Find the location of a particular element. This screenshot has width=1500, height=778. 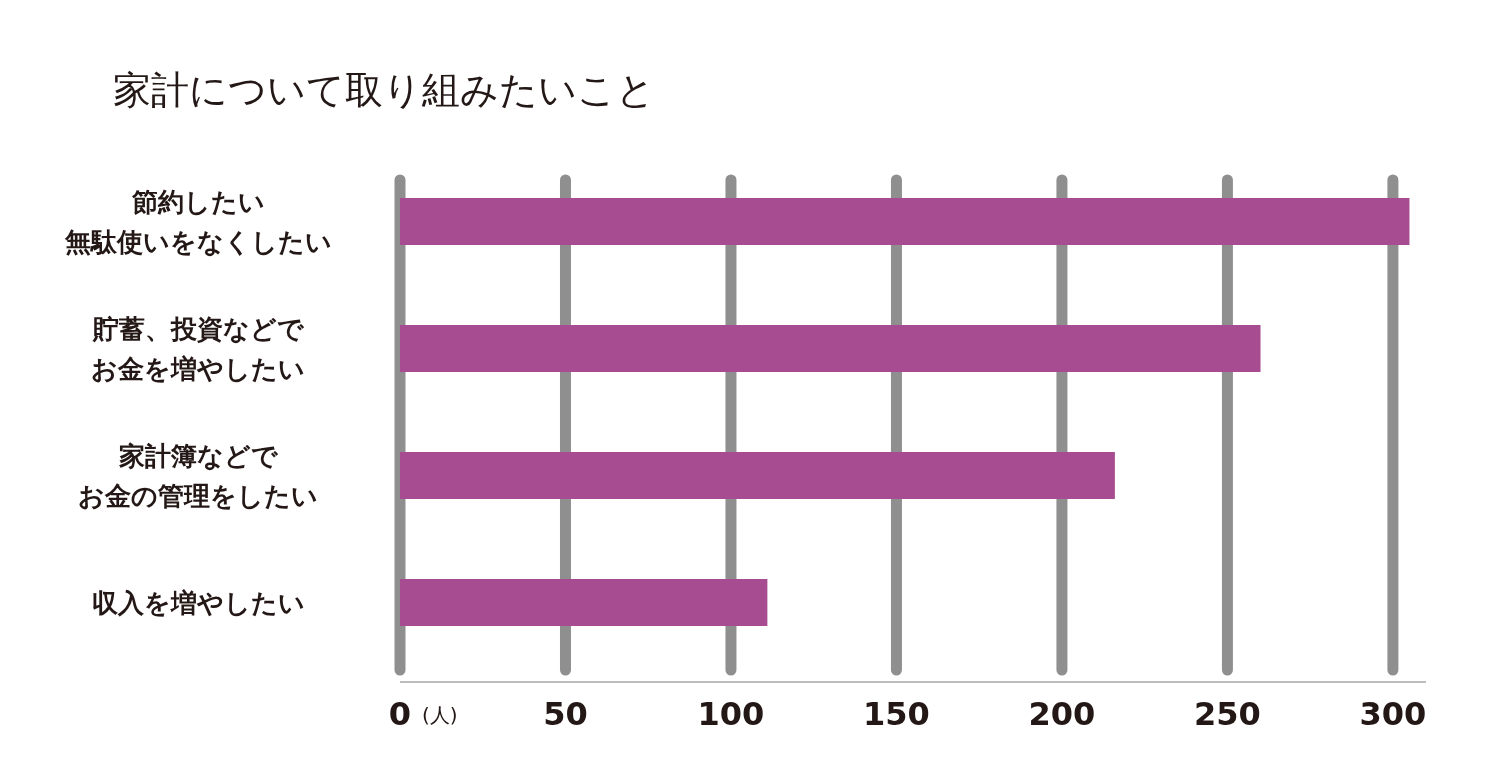

x-tick-label: 200 is located at coordinates (1062, 714).